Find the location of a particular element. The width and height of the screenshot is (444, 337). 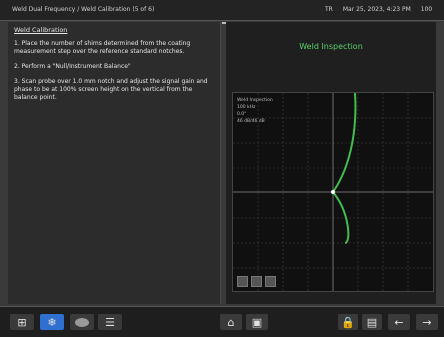

lock-icon: 🔒 is located at coordinates (348, 322).